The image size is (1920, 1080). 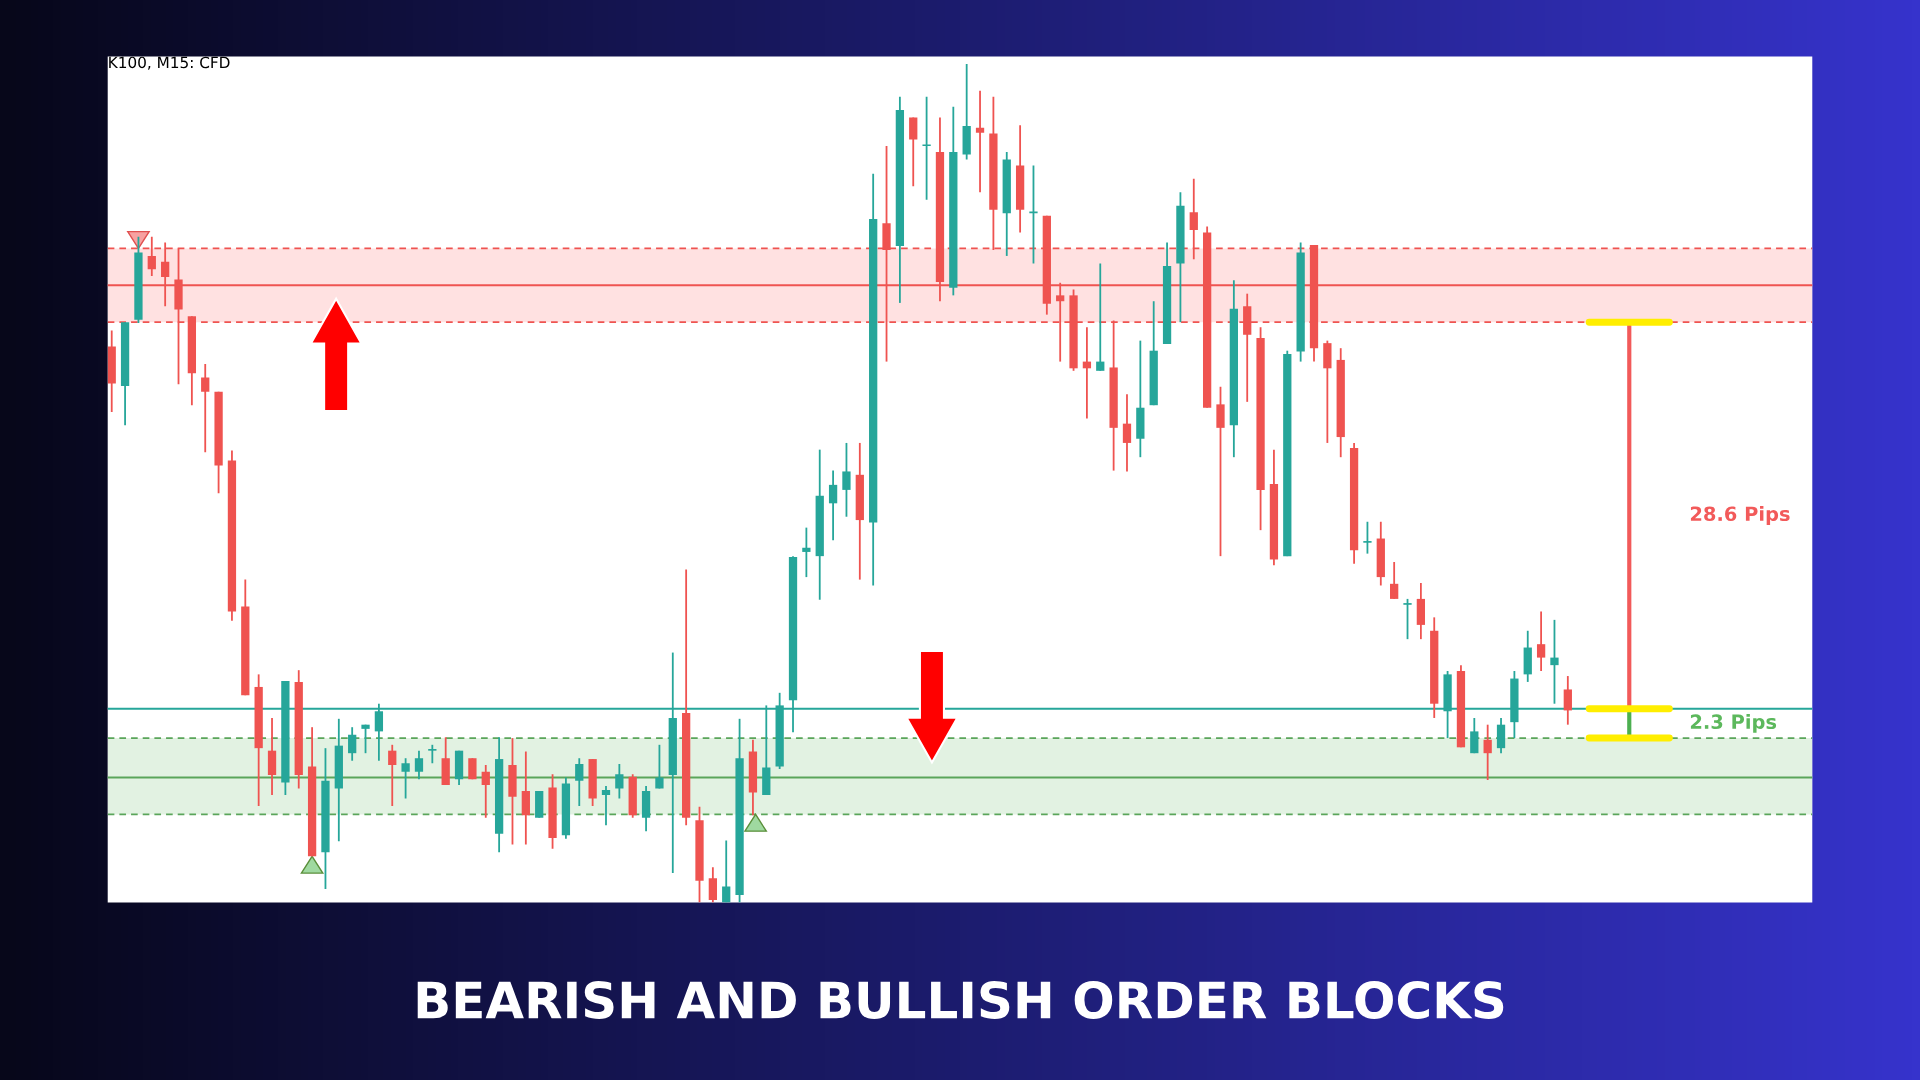 What do you see at coordinates (1733, 723) in the screenshot?
I see `text: 2.3 Pips` at bounding box center [1733, 723].